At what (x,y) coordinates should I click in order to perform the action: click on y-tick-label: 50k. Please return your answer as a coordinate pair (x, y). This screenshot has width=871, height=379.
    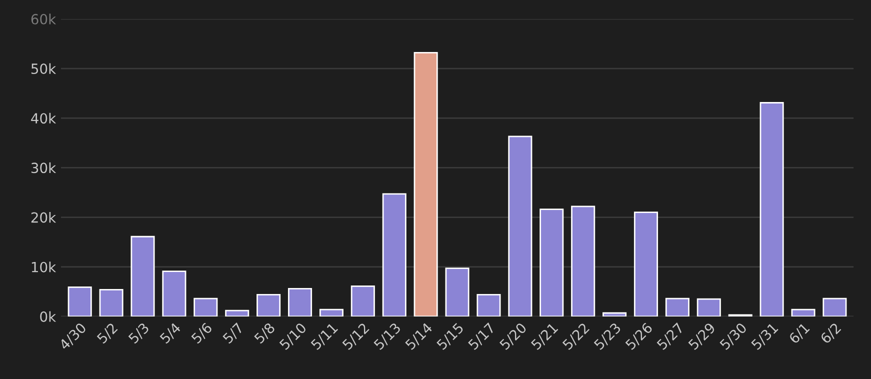
    Looking at the image, I should click on (43, 68).